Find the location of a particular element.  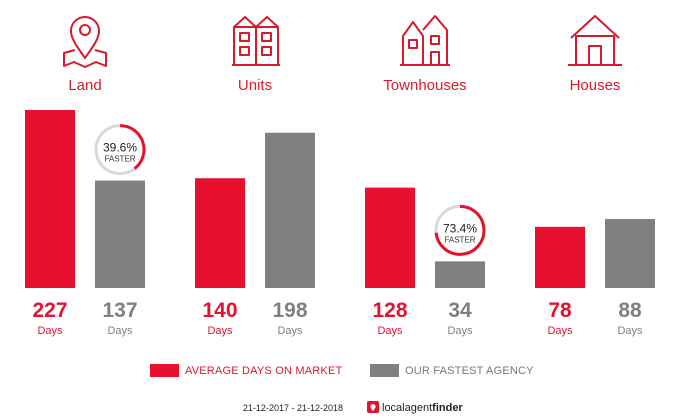

faster-badge-land: 39.6%FASTER is located at coordinates (120, 150).